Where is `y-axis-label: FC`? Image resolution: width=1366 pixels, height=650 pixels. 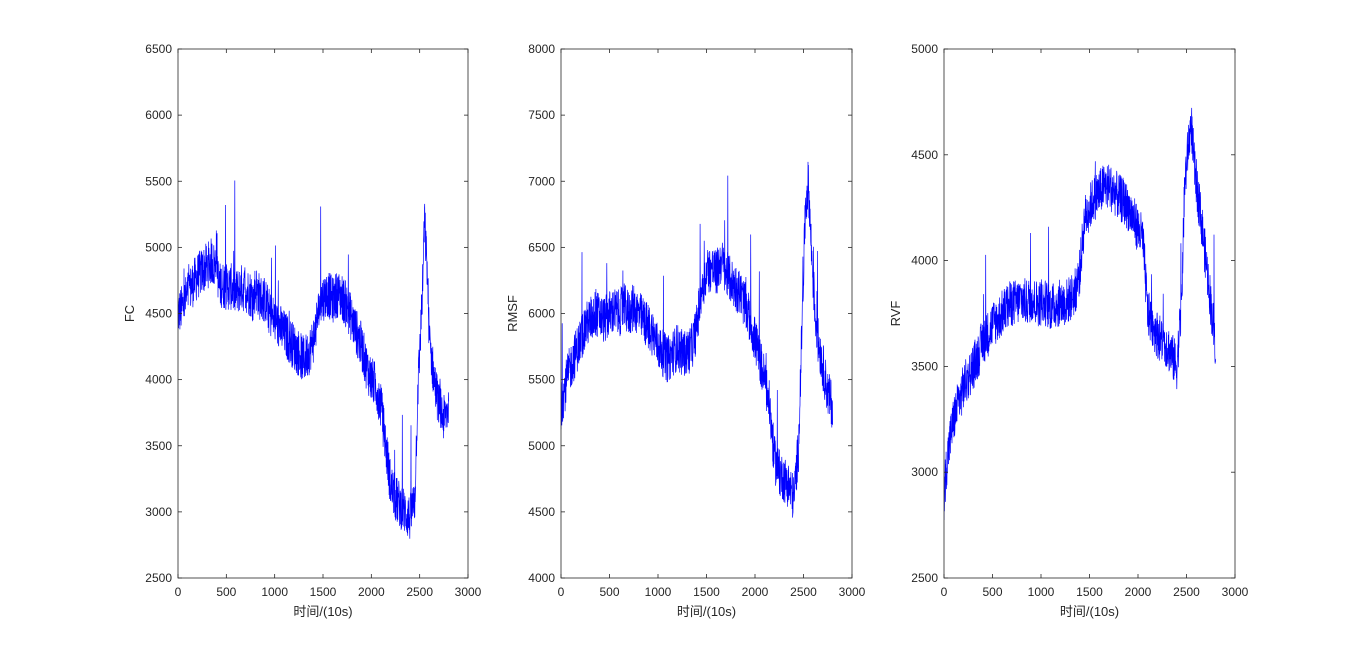 y-axis-label: FC is located at coordinates (129, 313).